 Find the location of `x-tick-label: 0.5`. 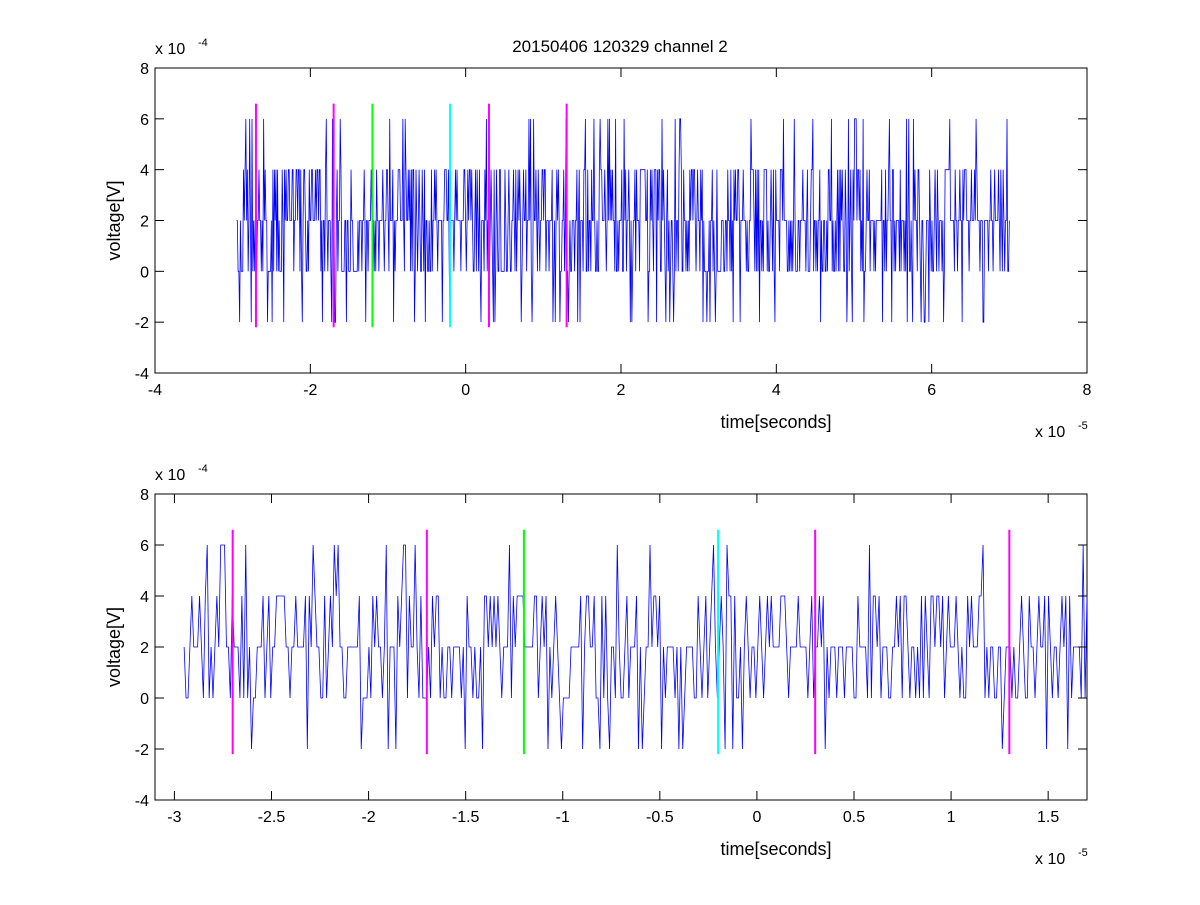

x-tick-label: 0.5 is located at coordinates (854, 817).